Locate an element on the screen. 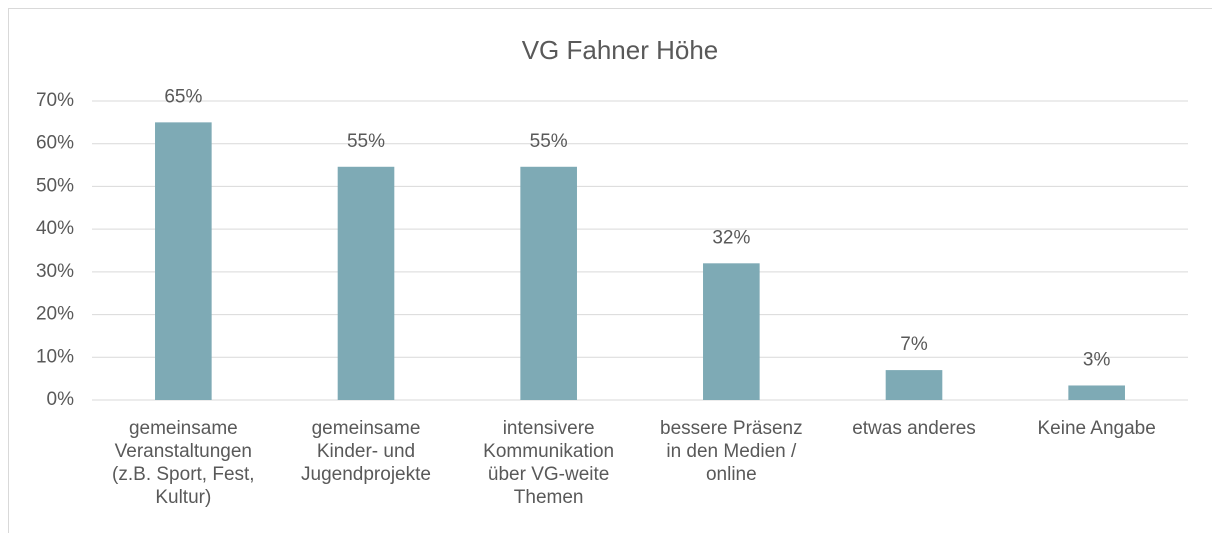 This screenshot has height=533, width=1212. y-tick-label: 40% is located at coordinates (55, 228).